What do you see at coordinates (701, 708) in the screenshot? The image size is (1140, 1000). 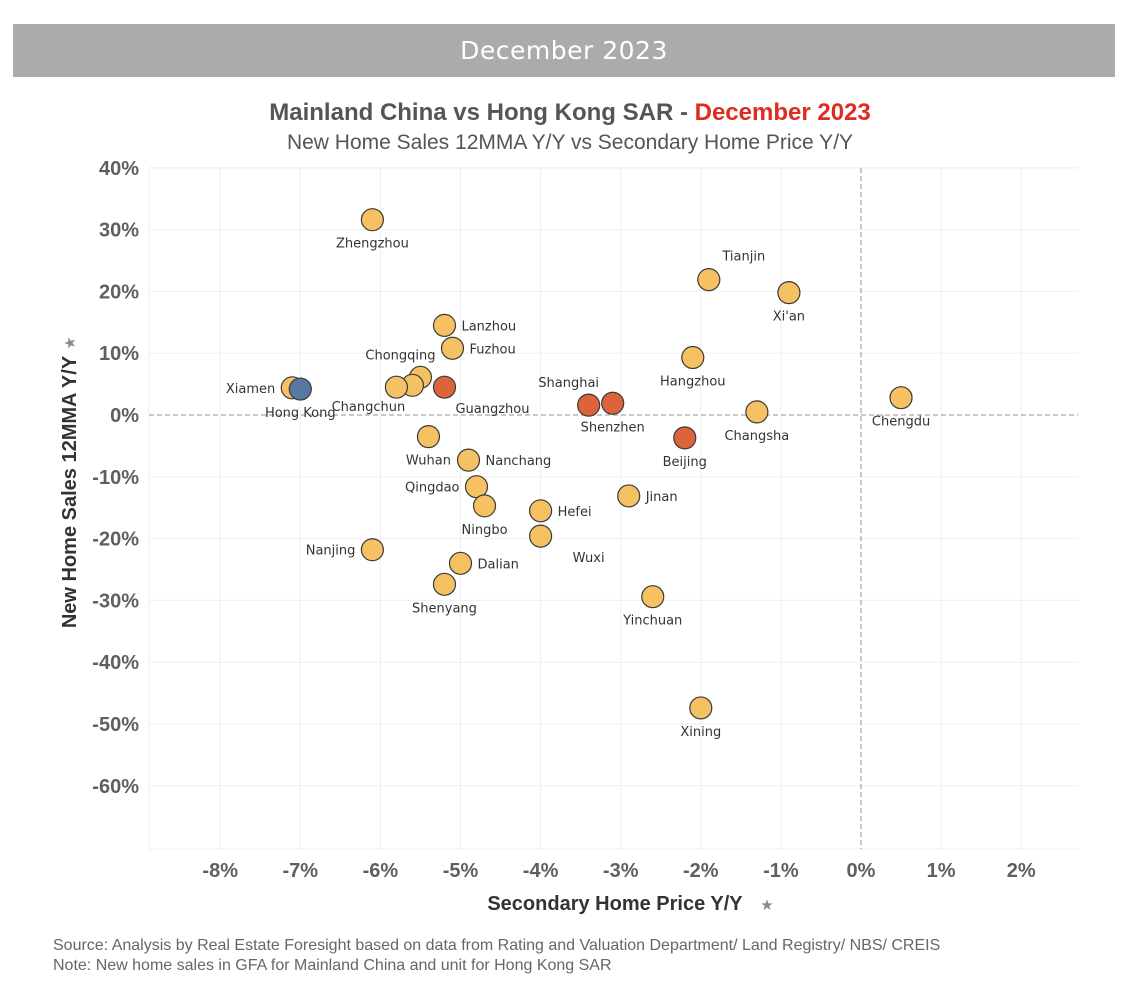 I see `point-xining` at bounding box center [701, 708].